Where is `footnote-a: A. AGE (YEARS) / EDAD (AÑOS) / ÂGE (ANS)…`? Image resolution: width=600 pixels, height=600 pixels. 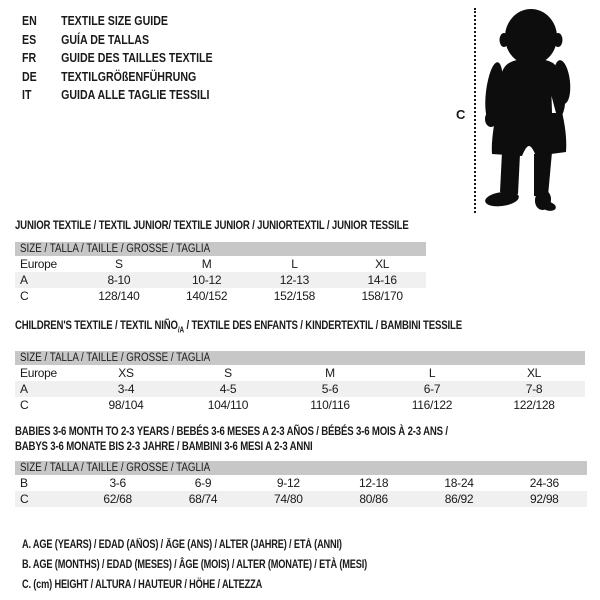 footnote-a: A. AGE (YEARS) / EDAD (AÑOS) / ÂGE (ANS)… is located at coordinates (182, 545).